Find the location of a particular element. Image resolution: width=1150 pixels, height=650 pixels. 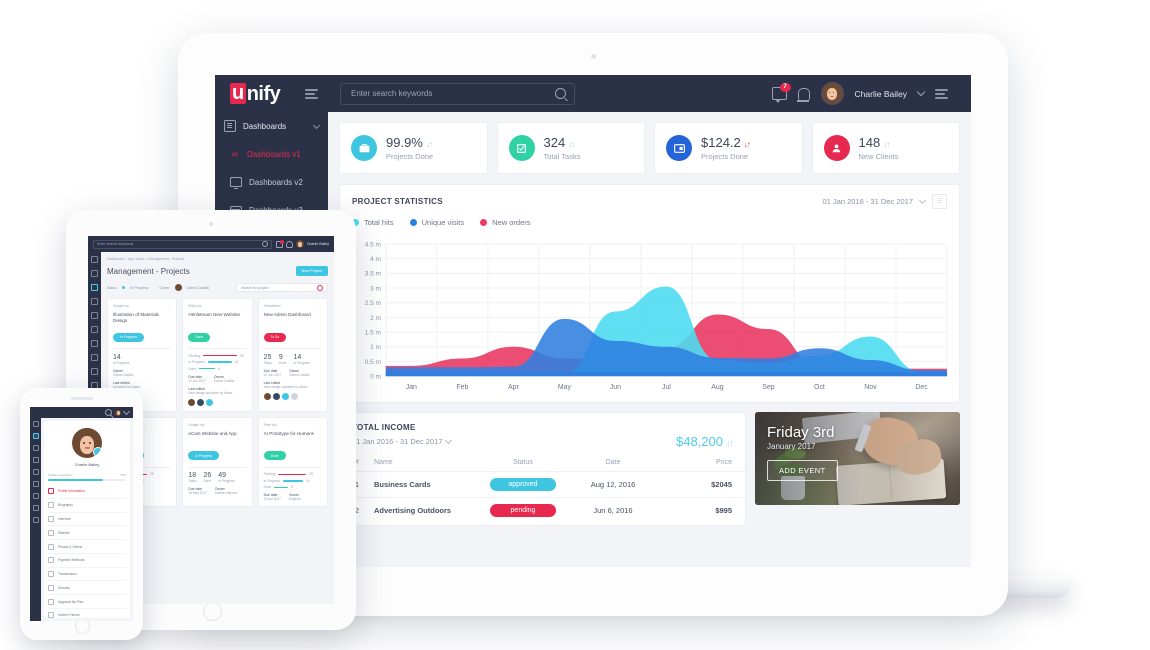

menu-item-photos-videos: Photos & Videos is located at coordinates (87, 547).